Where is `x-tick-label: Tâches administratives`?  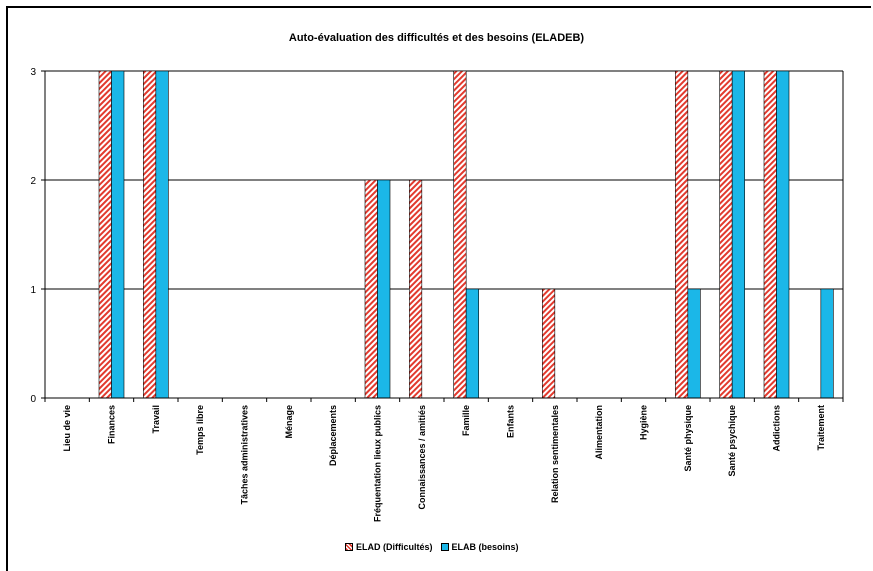
x-tick-label: Tâches administratives is located at coordinates (245, 455).